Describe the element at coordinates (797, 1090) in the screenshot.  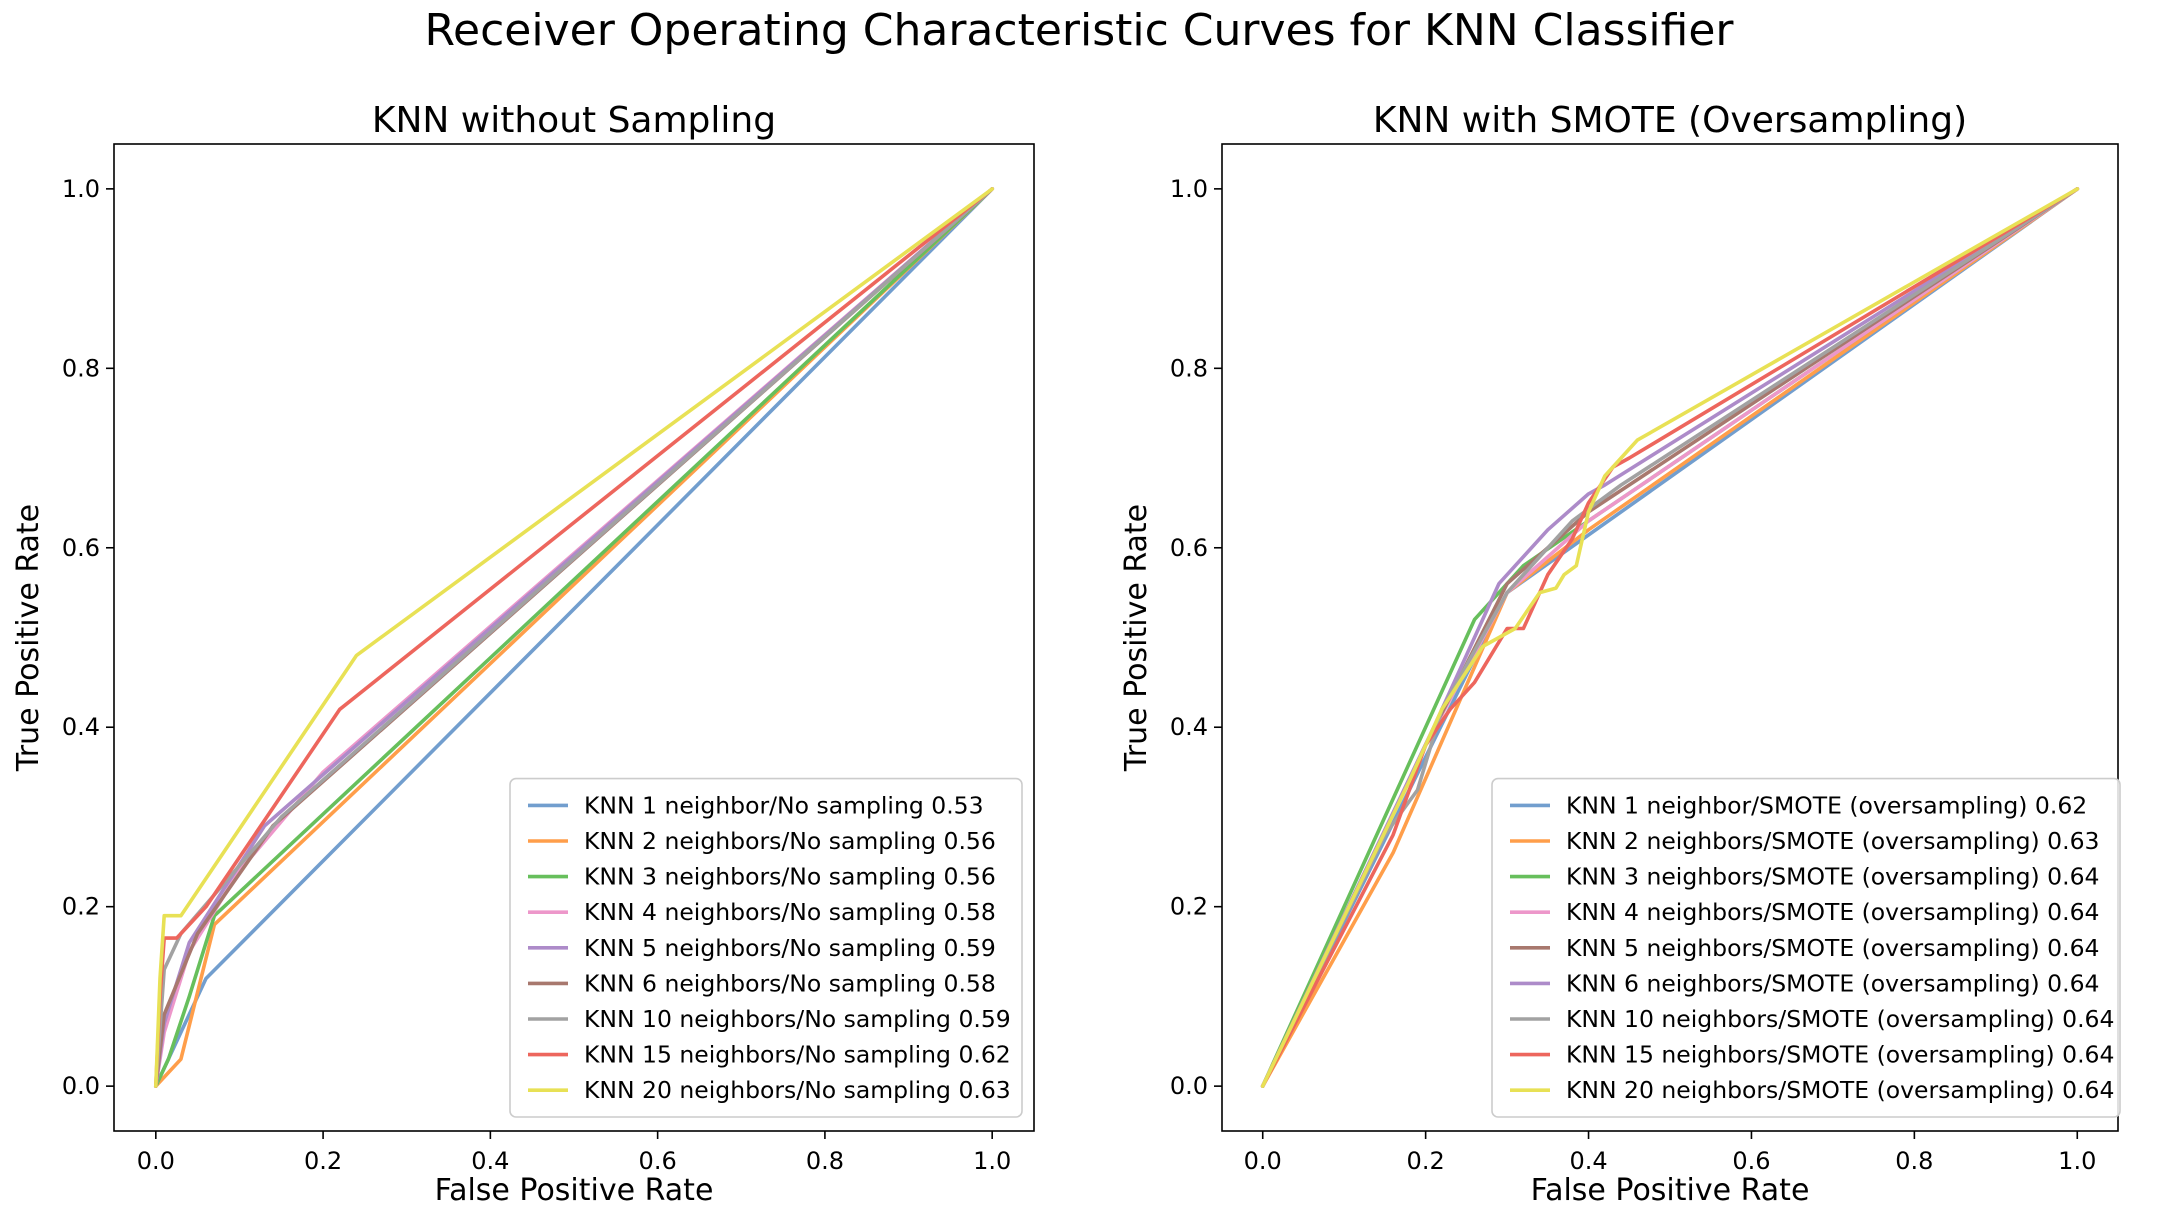
I see `legend-entry: KNN 20 neighbors/No sampling 0.63` at that location.